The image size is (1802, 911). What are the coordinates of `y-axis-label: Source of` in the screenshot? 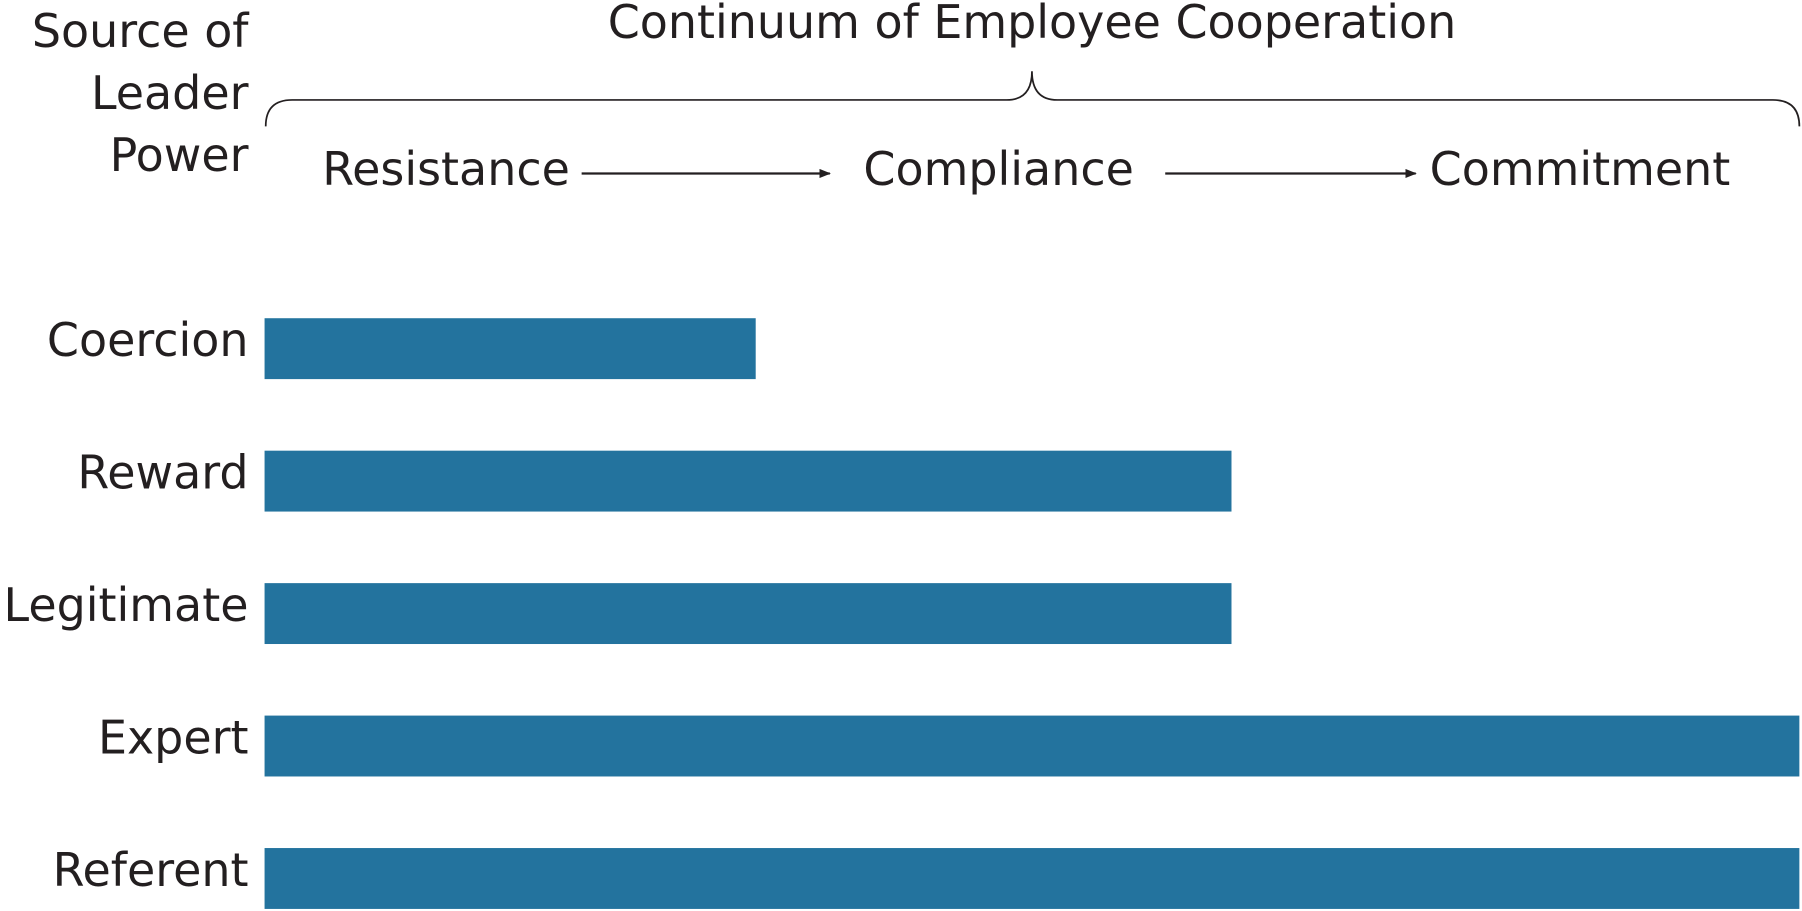 It's located at (141, 31).